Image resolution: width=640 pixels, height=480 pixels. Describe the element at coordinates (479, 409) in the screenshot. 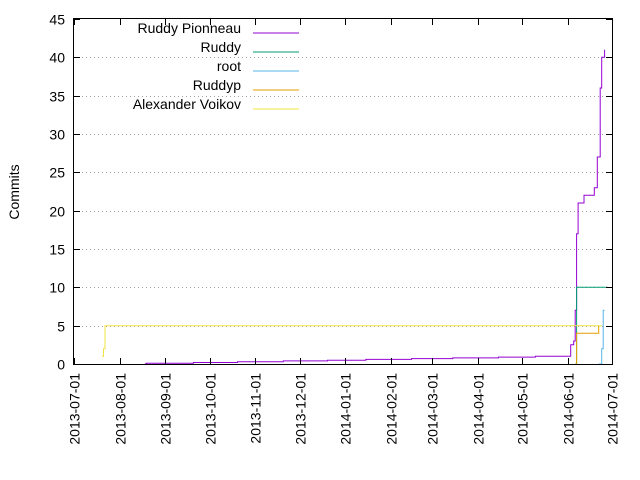

I see `x-tick-label: 2014-04-01` at that location.